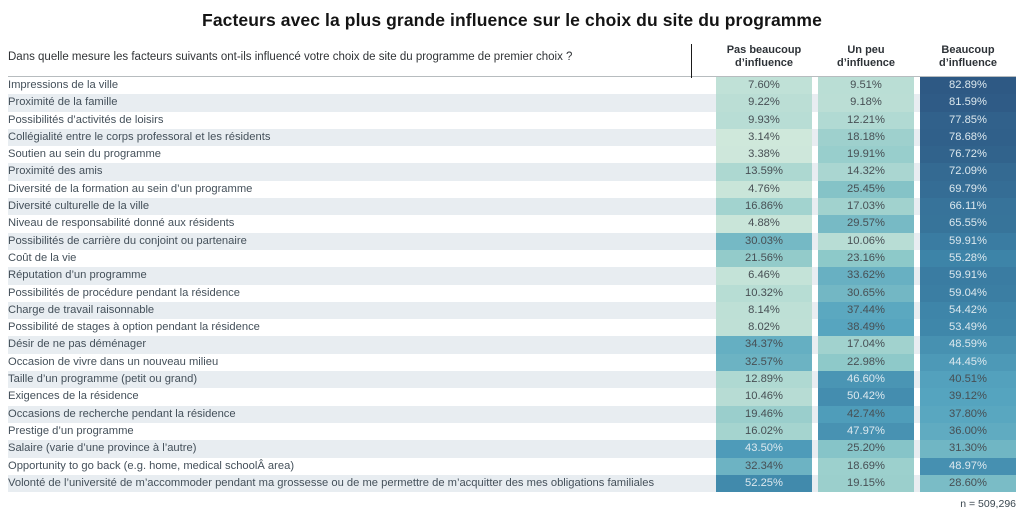 The width and height of the screenshot is (1024, 522). I want to click on value-cell-un-peu: 18.18%, so click(866, 137).